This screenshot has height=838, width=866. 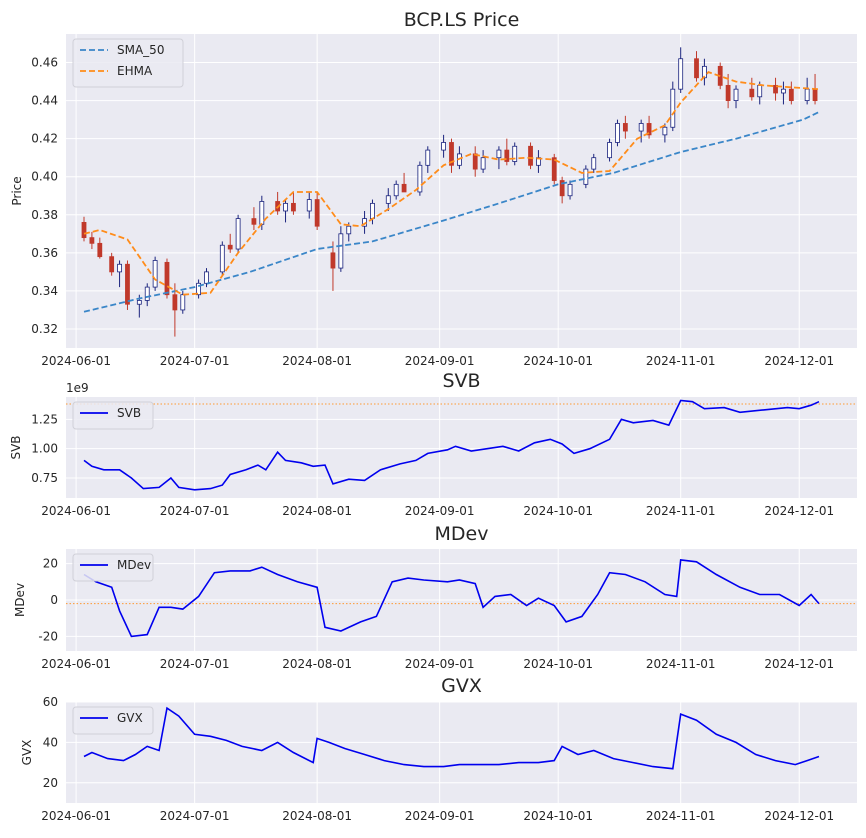 I want to click on legend-label: SMA_50, so click(x=140, y=50).